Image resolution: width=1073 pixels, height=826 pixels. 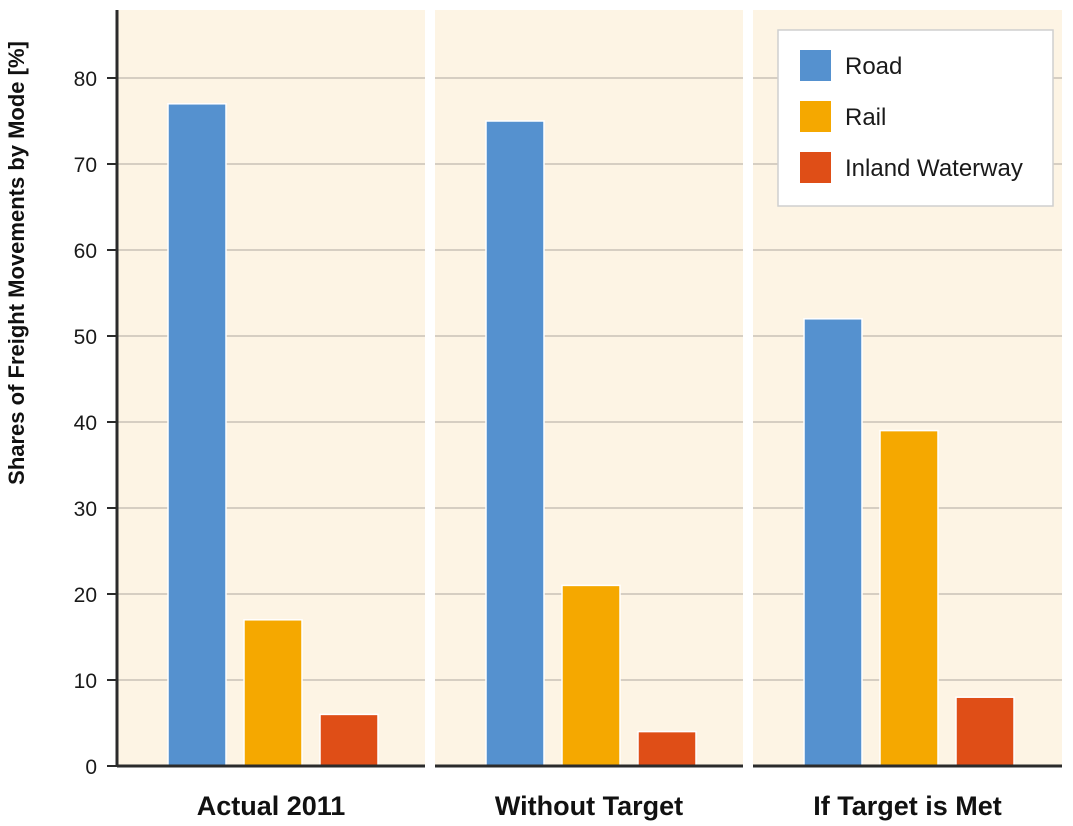 I want to click on category-label: Without Target, so click(x=589, y=806).